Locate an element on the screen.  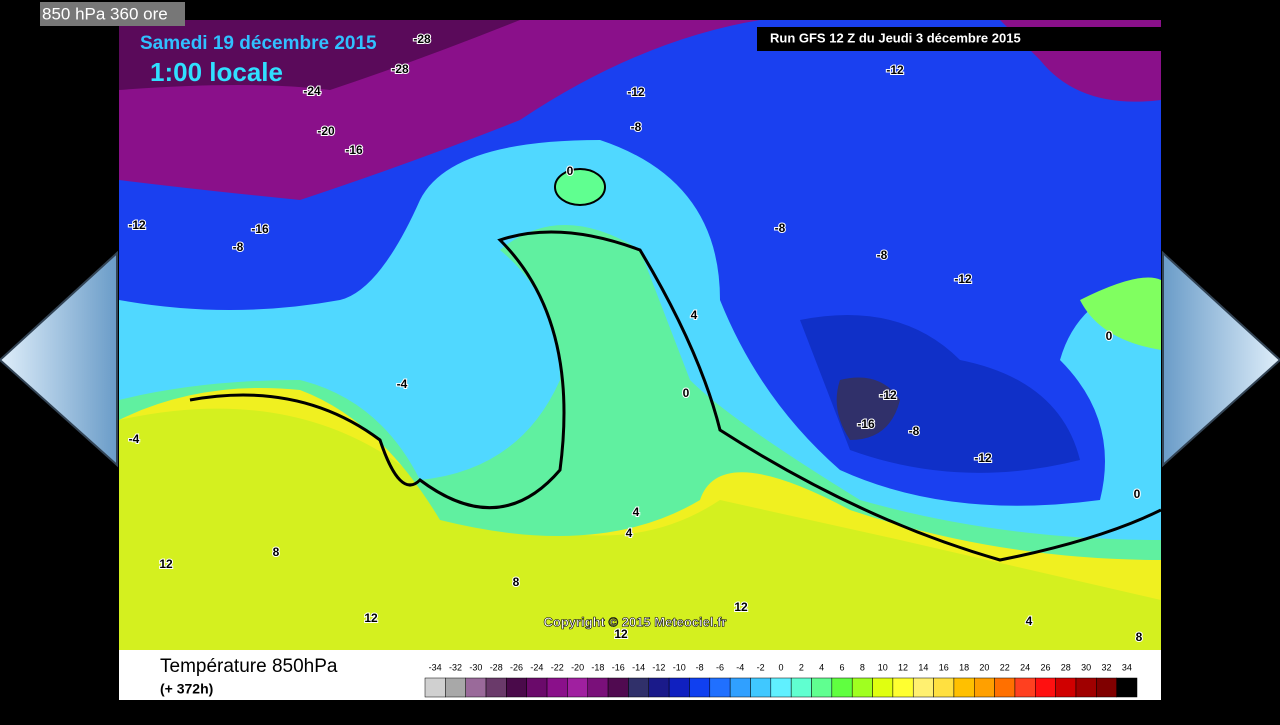
previous-arrow is located at coordinates (59, 359).